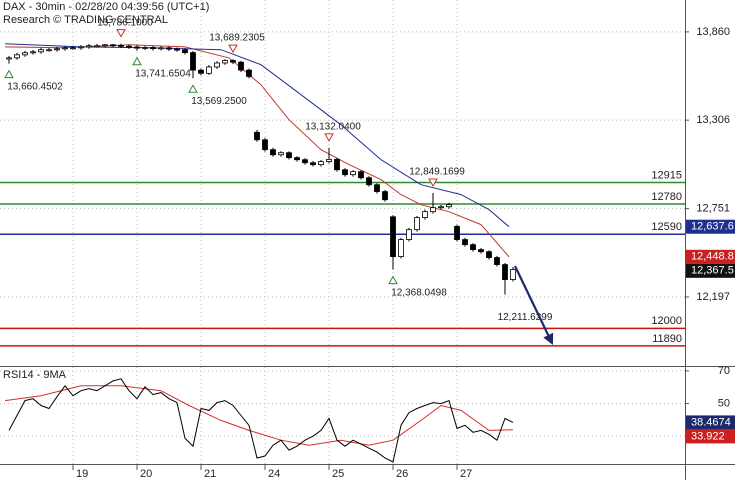 The height and width of the screenshot is (480, 735). Describe the element at coordinates (237, 38) in the screenshot. I see `high-label: 13,689.2305` at that location.